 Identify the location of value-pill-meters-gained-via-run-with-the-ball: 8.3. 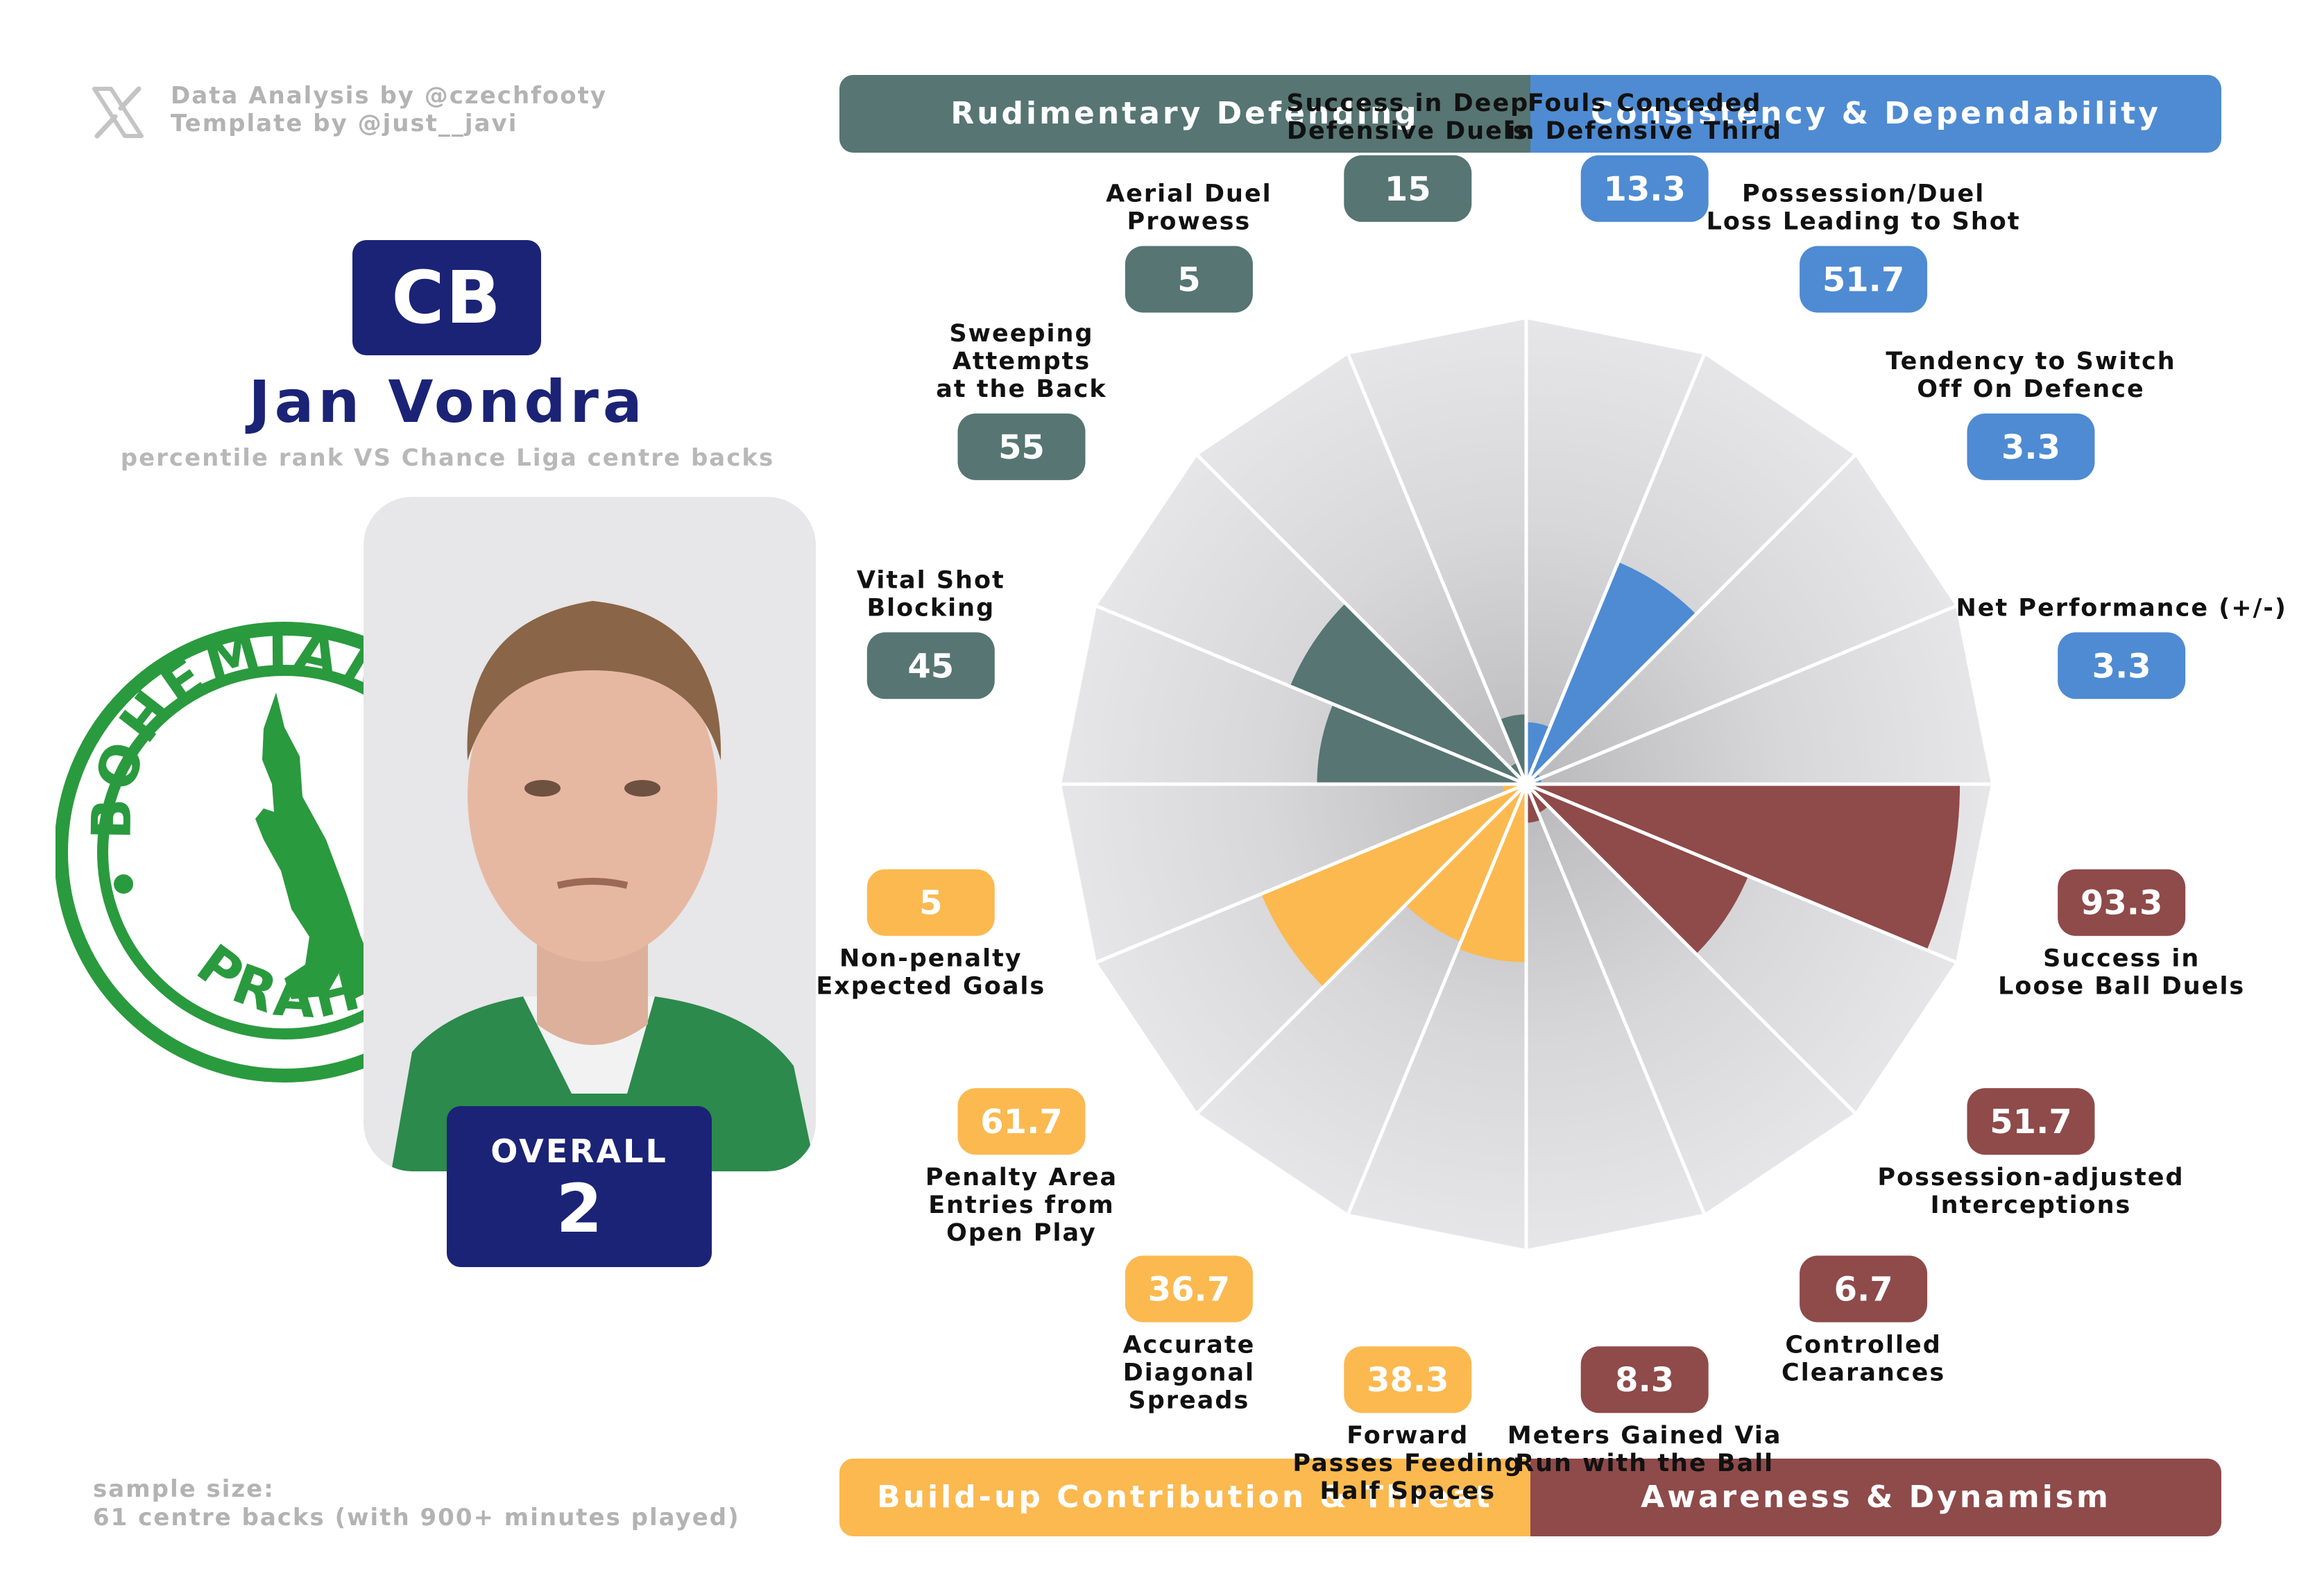
(1644, 1380).